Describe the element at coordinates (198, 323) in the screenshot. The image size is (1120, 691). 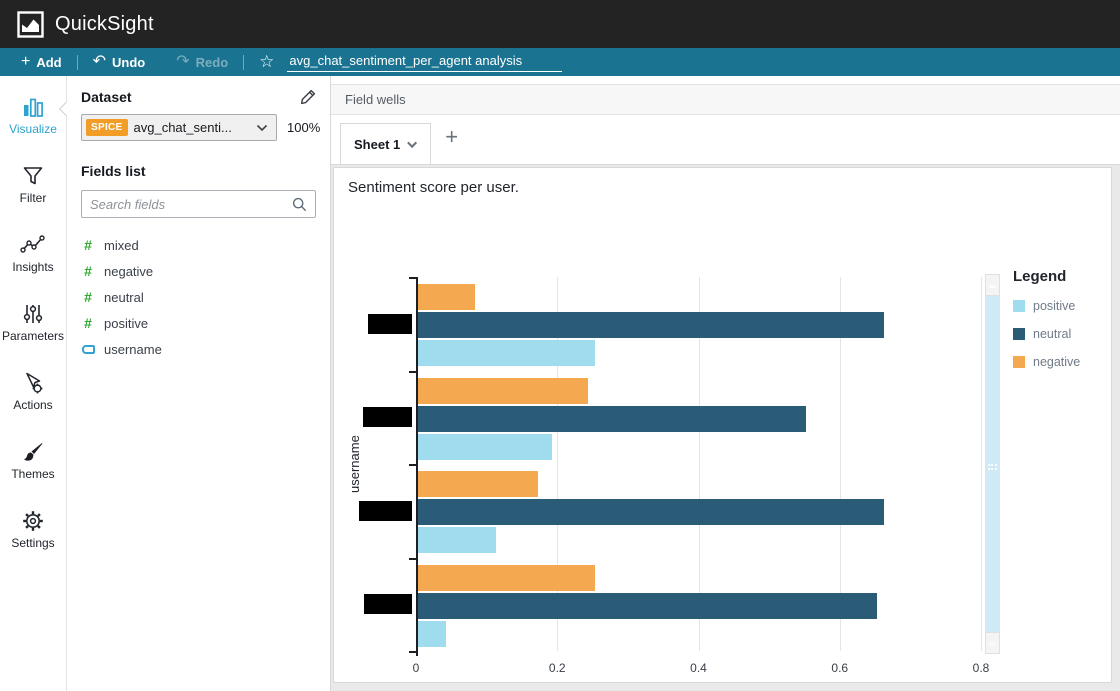
I see `field-item-positive: # positive` at that location.